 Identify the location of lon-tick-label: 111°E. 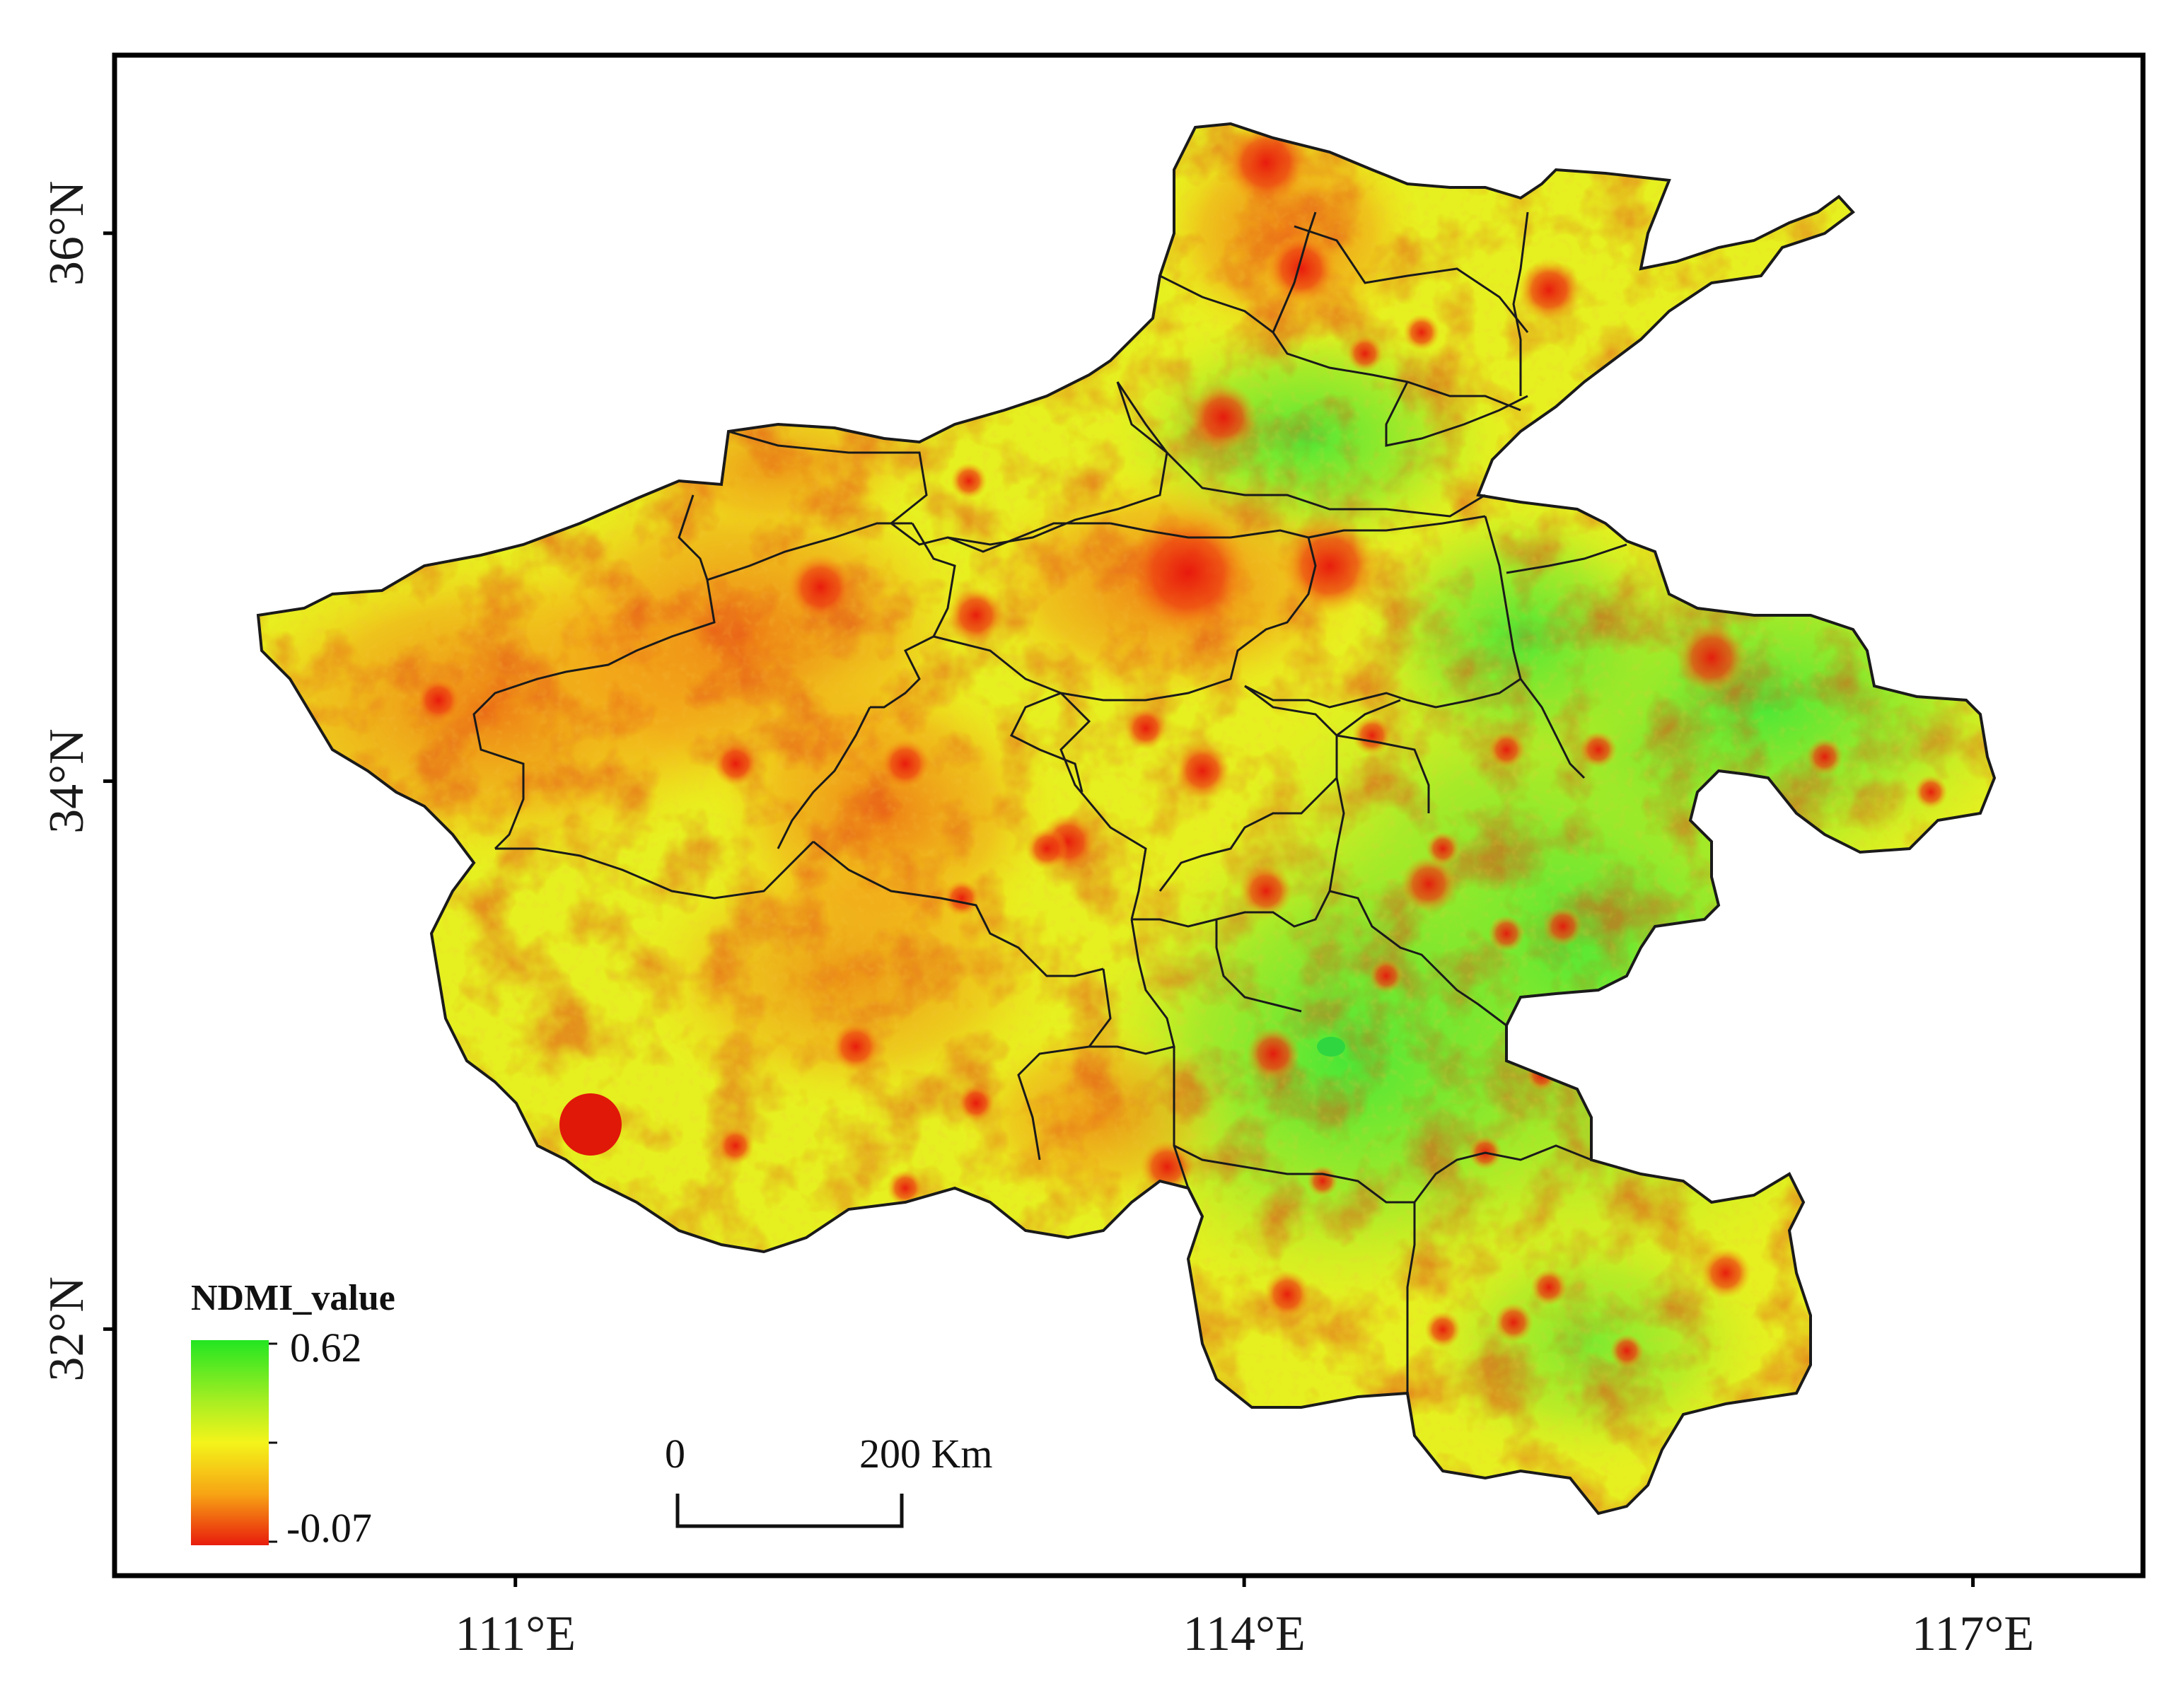
(515, 1634).